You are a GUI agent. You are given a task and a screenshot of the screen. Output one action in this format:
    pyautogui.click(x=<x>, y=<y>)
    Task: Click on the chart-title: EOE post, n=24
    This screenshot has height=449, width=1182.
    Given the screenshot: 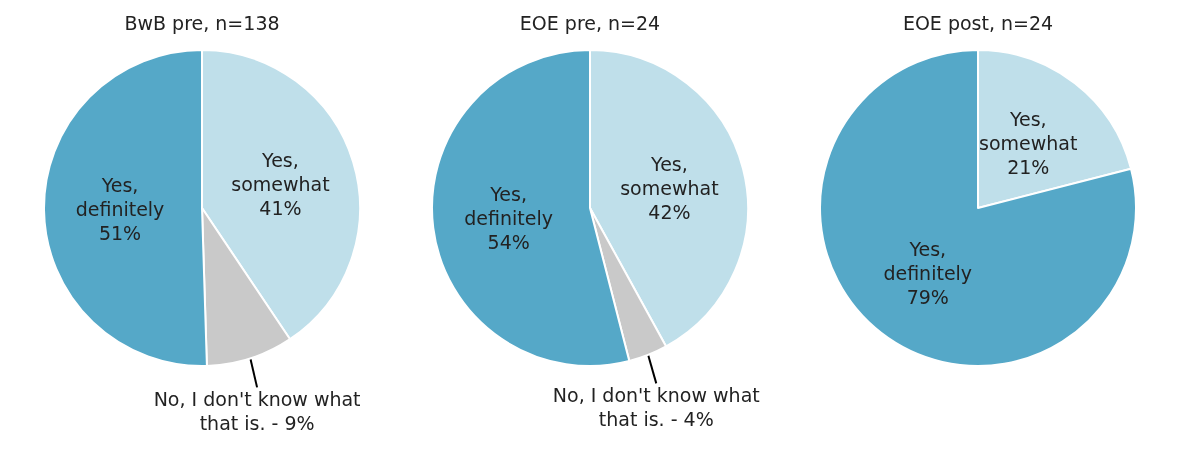 What is the action you would take?
    pyautogui.click(x=978, y=22)
    